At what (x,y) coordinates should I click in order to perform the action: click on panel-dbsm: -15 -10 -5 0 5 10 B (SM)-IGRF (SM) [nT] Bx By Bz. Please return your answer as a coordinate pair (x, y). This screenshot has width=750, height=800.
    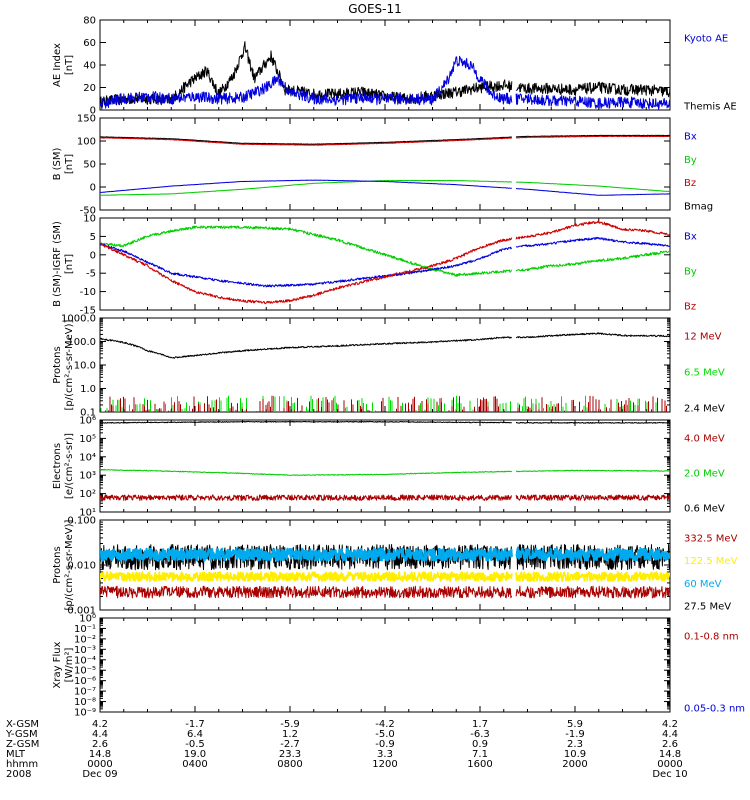
    Looking at the image, I should click on (374, 265).